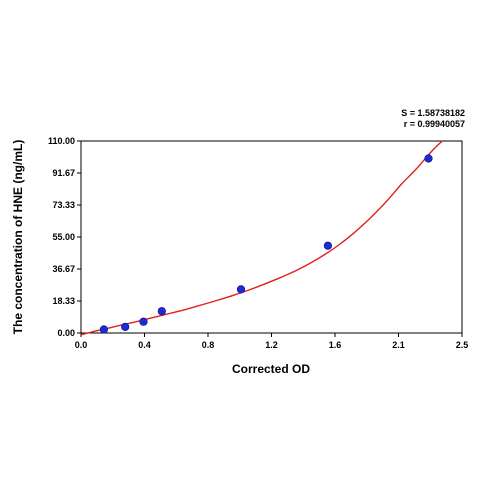 Image resolution: width=480 pixels, height=480 pixels. What do you see at coordinates (434, 124) in the screenshot?
I see `stat-r: r = 0.99940057` at bounding box center [434, 124].